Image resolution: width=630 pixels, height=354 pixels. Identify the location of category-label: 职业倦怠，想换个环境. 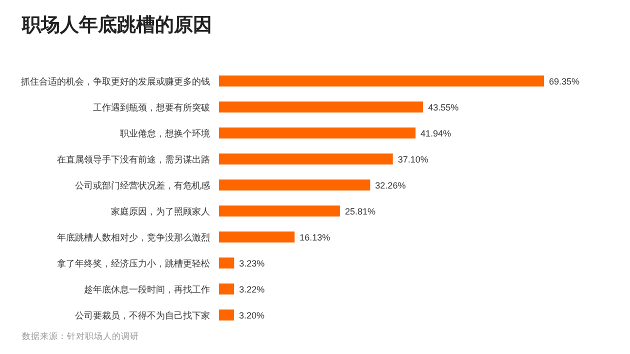
(165, 133).